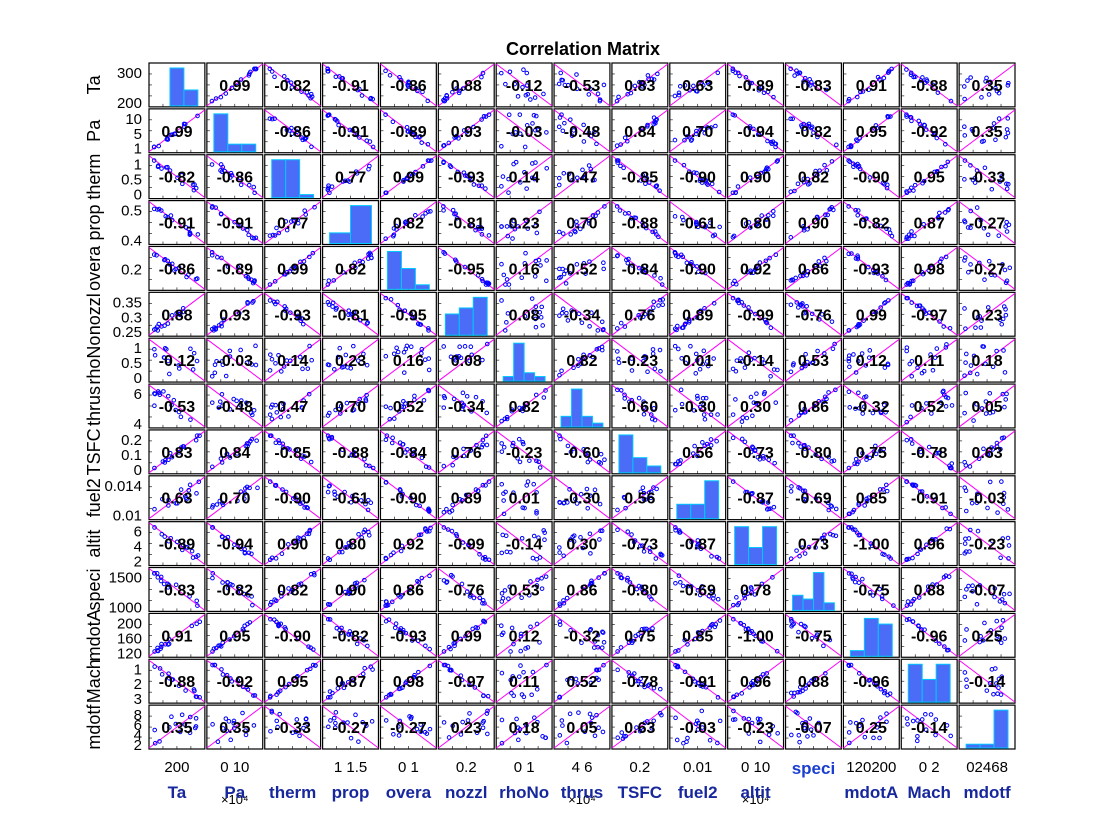  I want to click on fit-line, so click(582, 268).